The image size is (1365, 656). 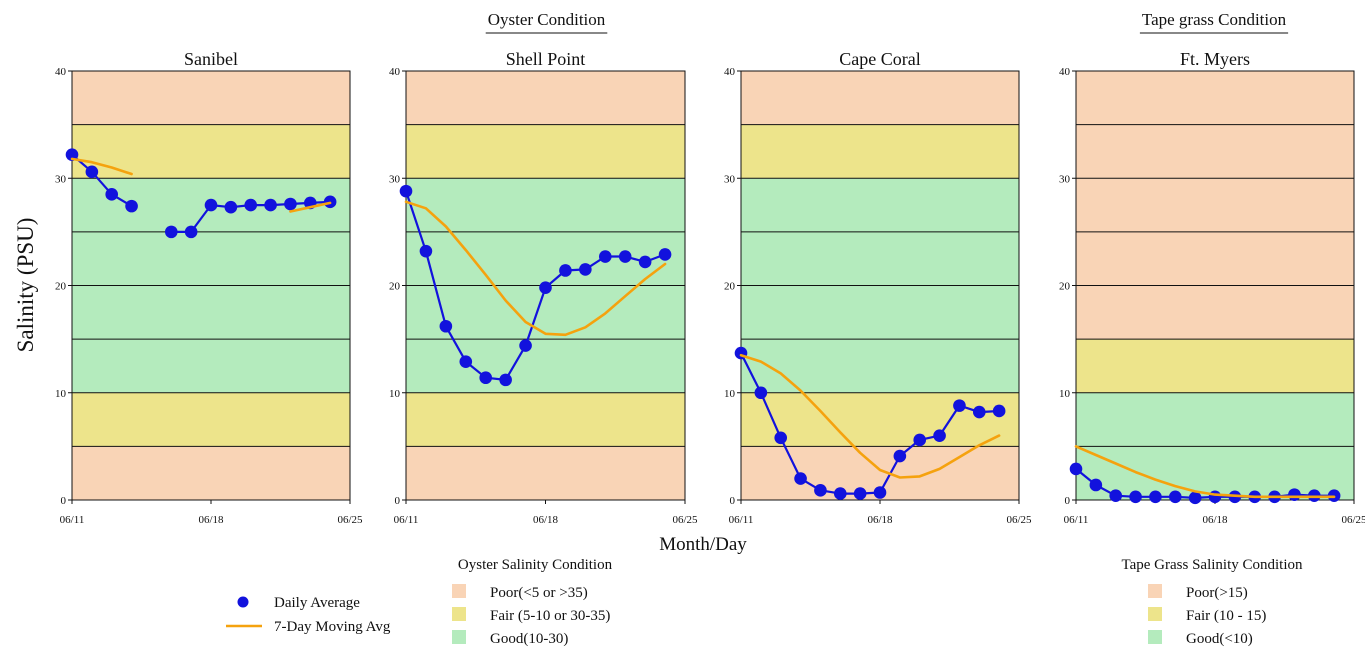 I want to click on group-title: Tape grass Condition, so click(x=1214, y=19).